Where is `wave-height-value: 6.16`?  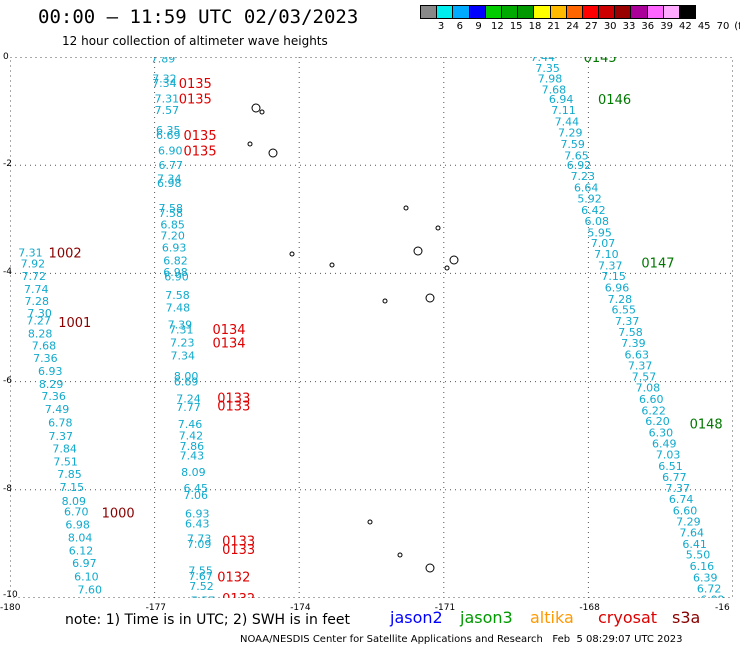
wave-height-value: 6.16 is located at coordinates (702, 566).